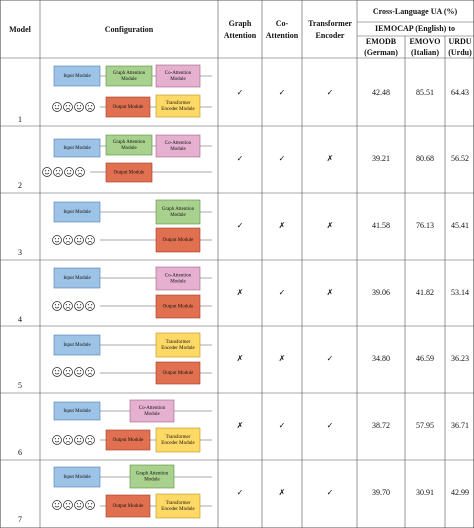  What do you see at coordinates (20, 452) in the screenshot?
I see `model-number: 6` at bounding box center [20, 452].